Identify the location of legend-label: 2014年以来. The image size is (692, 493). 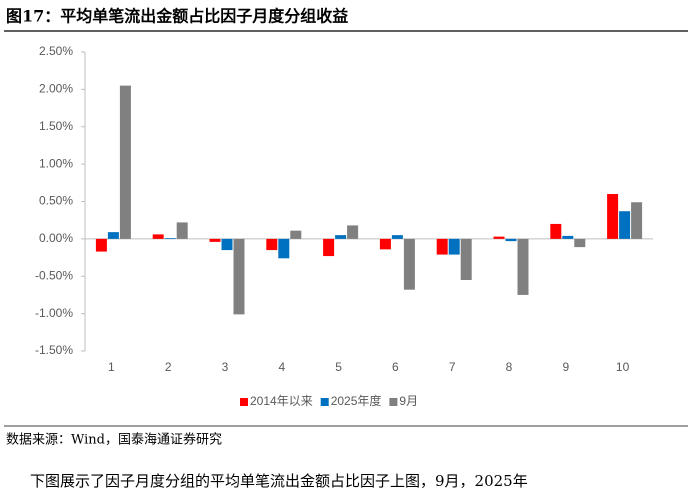
(281, 401).